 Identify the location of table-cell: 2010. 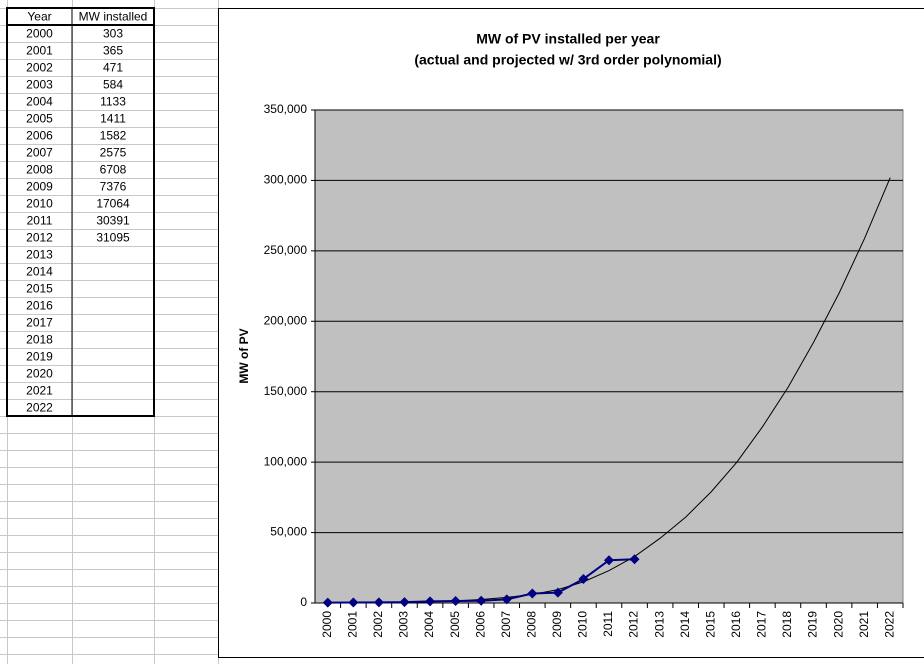
(39, 204).